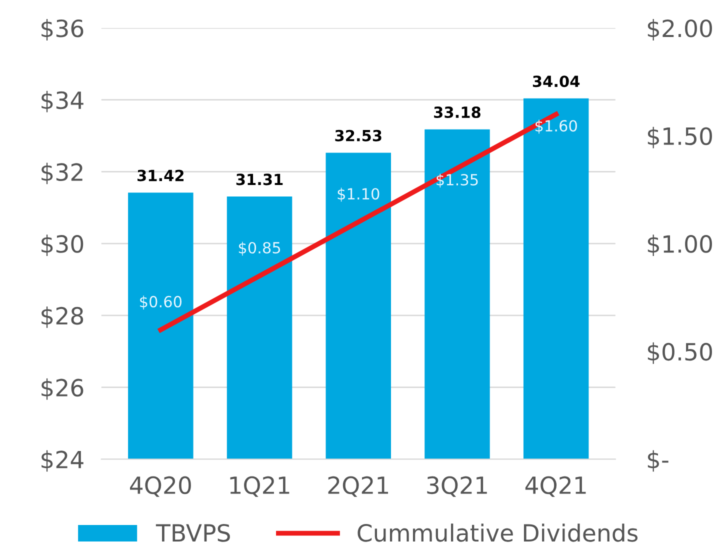 This screenshot has width=724, height=560. I want to click on data-label: $0.85, so click(259, 249).